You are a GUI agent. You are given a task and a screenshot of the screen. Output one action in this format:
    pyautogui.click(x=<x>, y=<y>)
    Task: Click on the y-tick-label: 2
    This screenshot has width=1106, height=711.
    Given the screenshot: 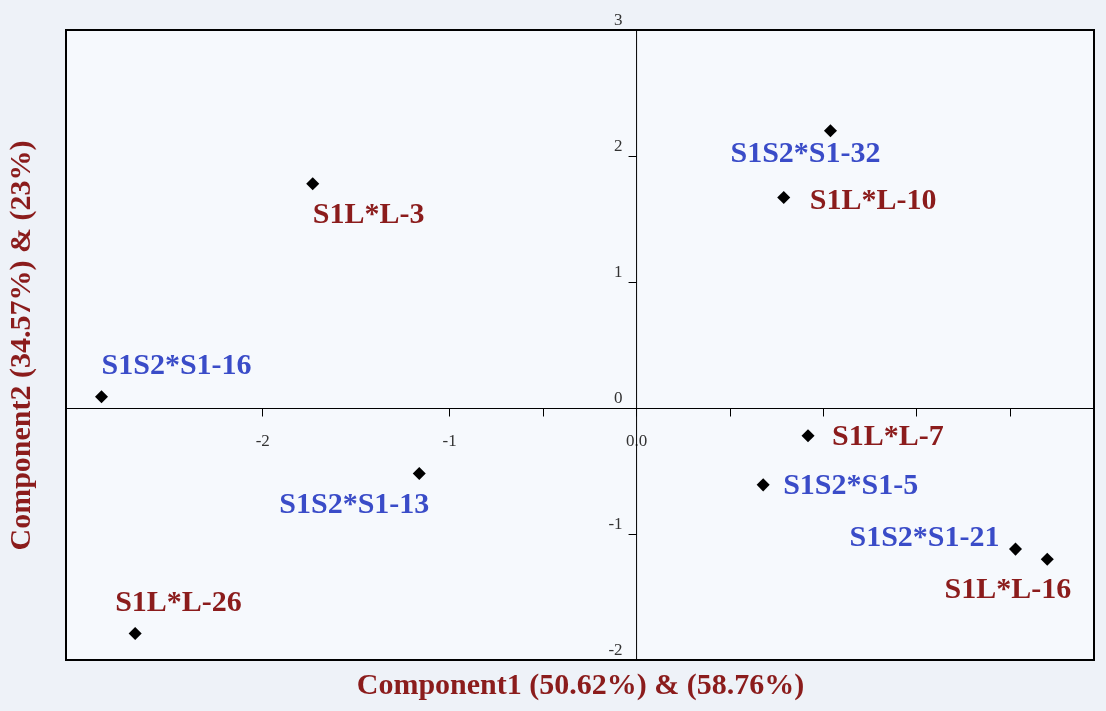 What is the action you would take?
    pyautogui.click(x=618, y=145)
    